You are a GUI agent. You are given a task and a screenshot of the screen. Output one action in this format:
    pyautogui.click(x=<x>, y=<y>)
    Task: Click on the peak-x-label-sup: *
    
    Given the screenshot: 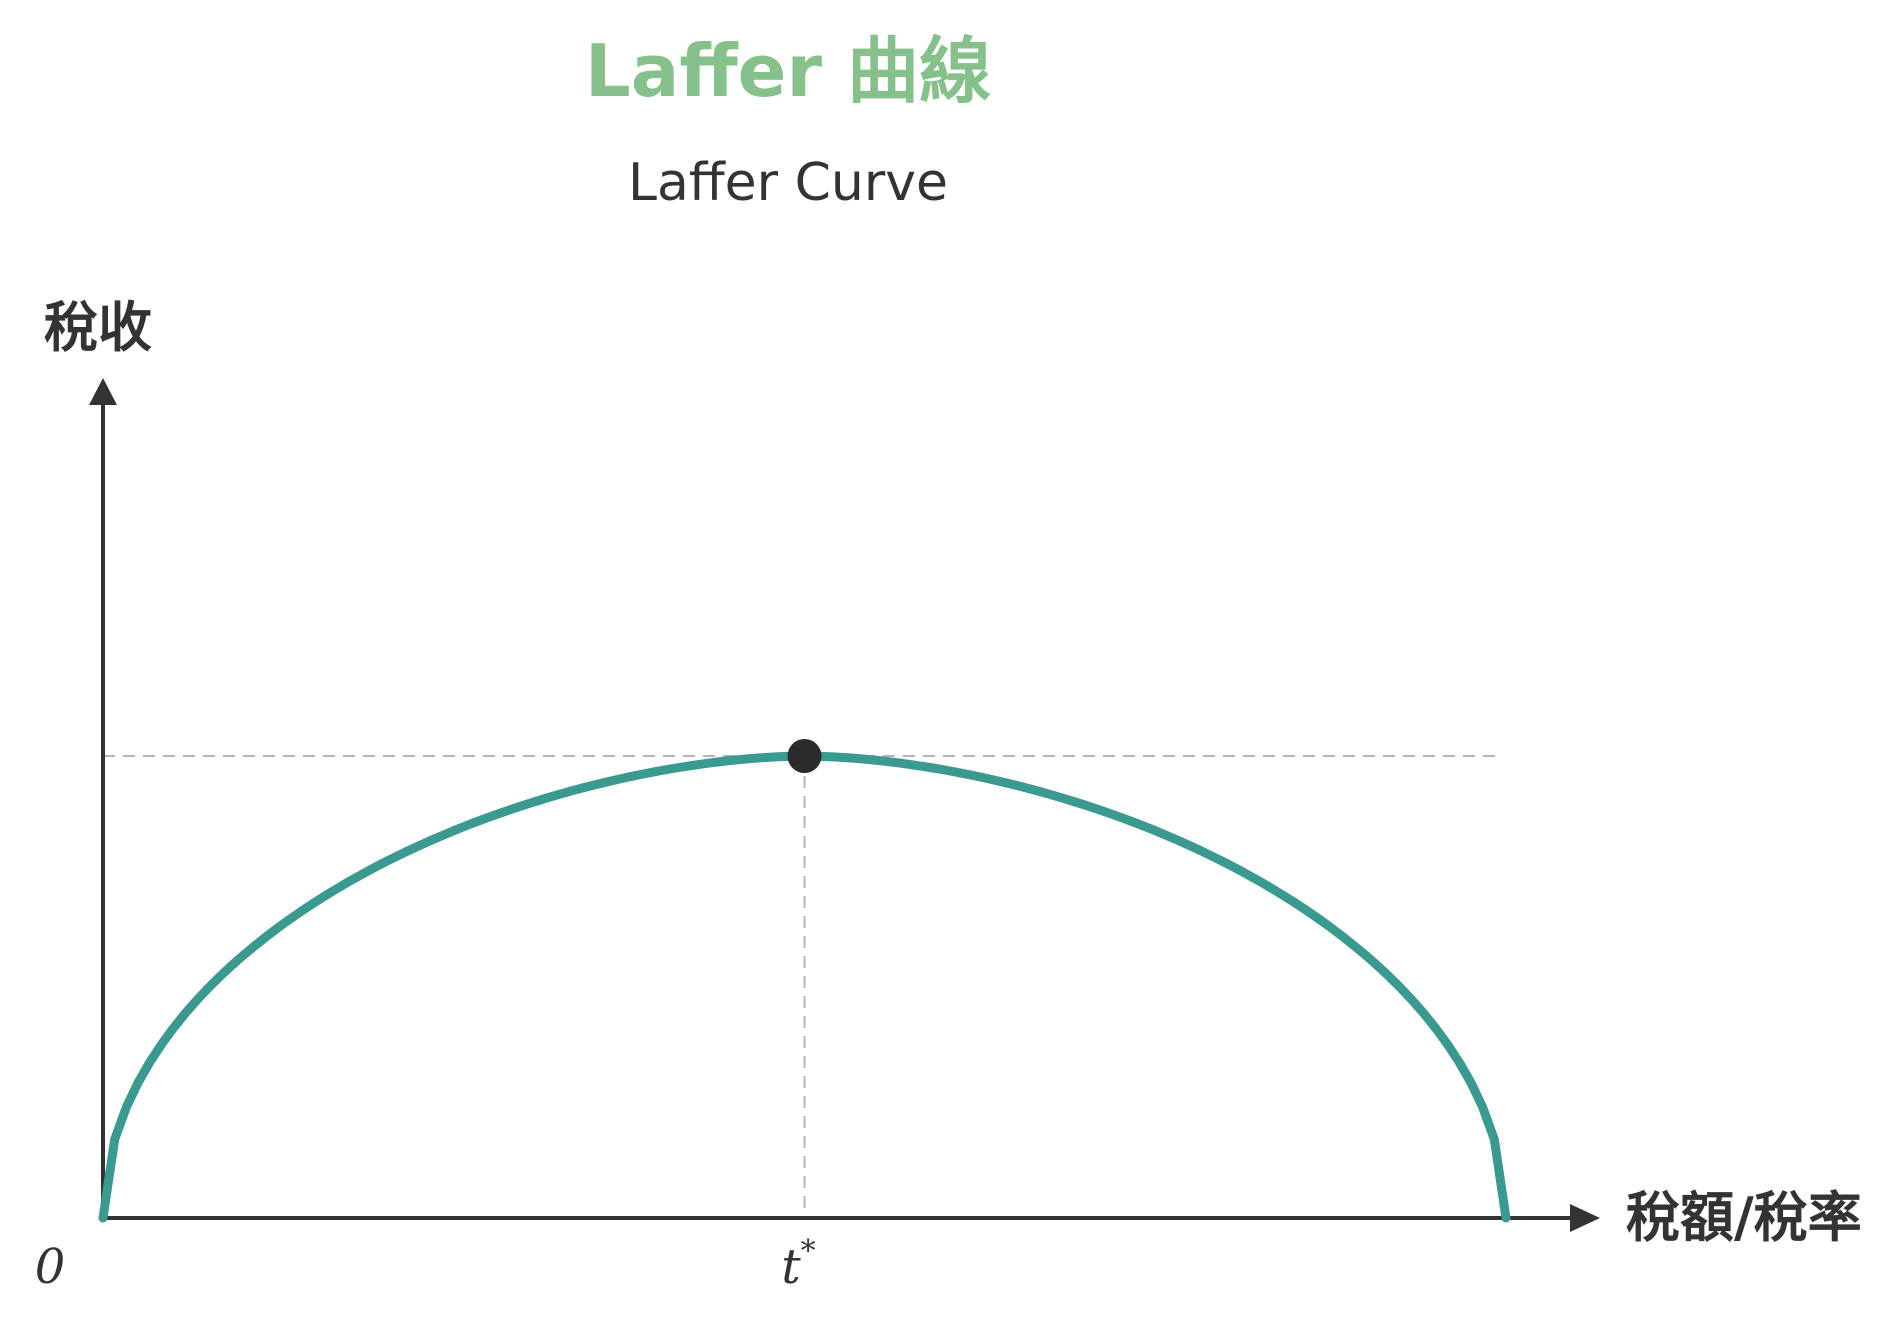 What is the action you would take?
    pyautogui.click(x=808, y=1251)
    